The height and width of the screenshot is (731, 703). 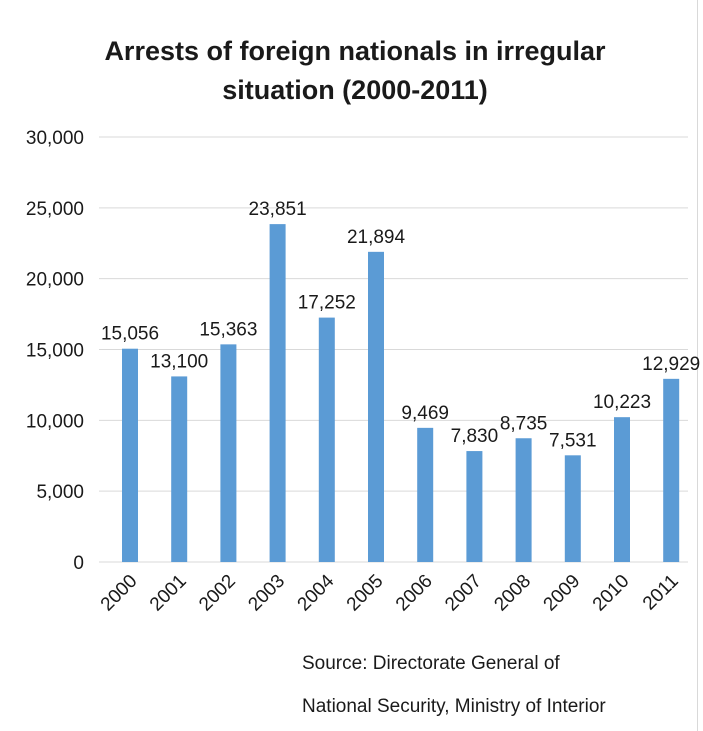 What do you see at coordinates (475, 436) in the screenshot?
I see `data-label-2007: 7,830` at bounding box center [475, 436].